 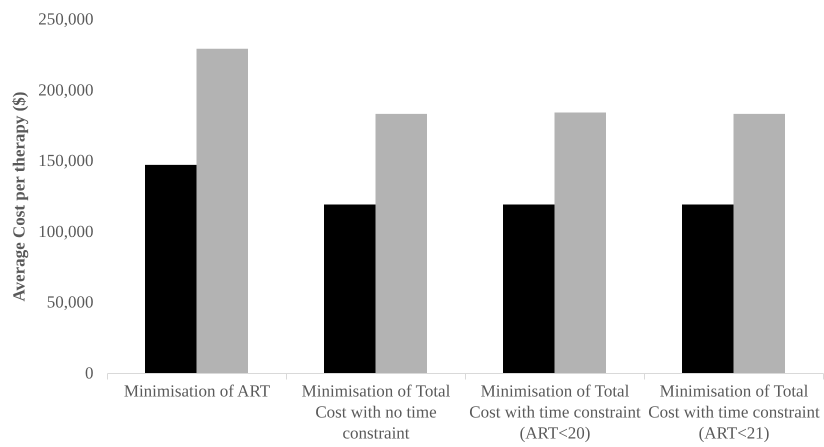 What do you see at coordinates (66, 231) in the screenshot?
I see `y-tick-label: 100,000` at bounding box center [66, 231].